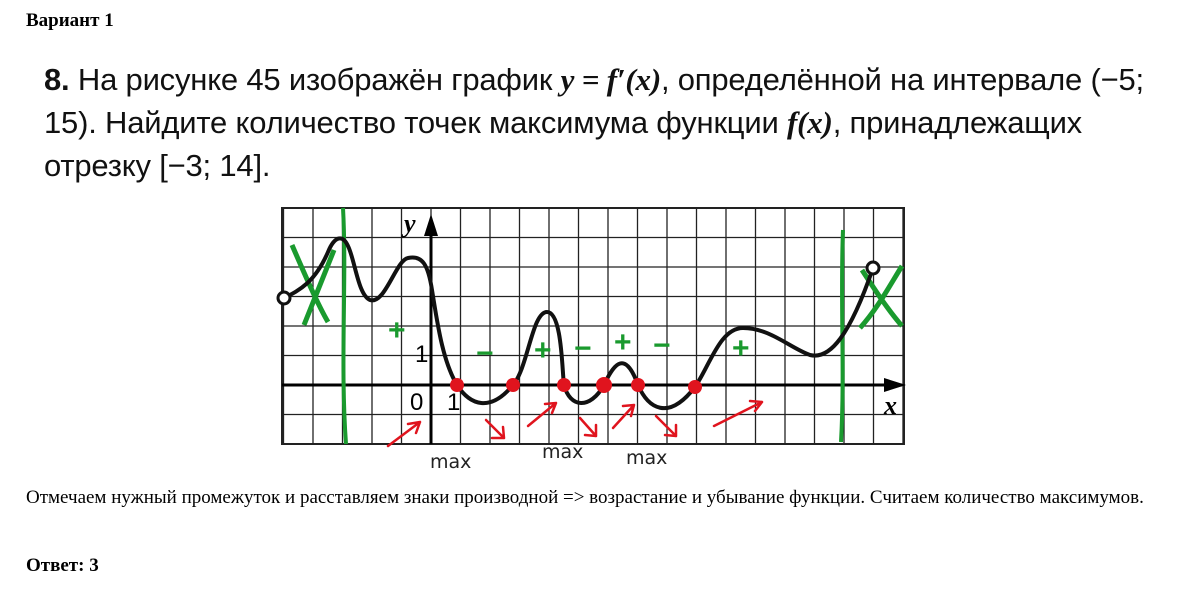  Describe the element at coordinates (421, 354) in the screenshot. I see `y-unit-label: 1` at that location.